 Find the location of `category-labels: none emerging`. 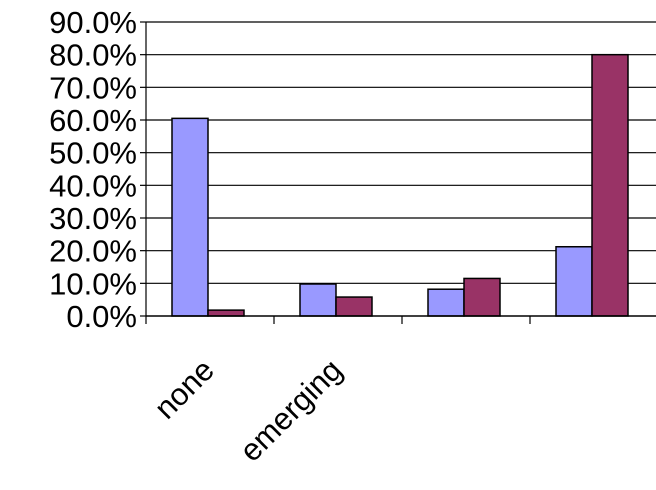

category-labels: none emerging is located at coordinates (248, 410).